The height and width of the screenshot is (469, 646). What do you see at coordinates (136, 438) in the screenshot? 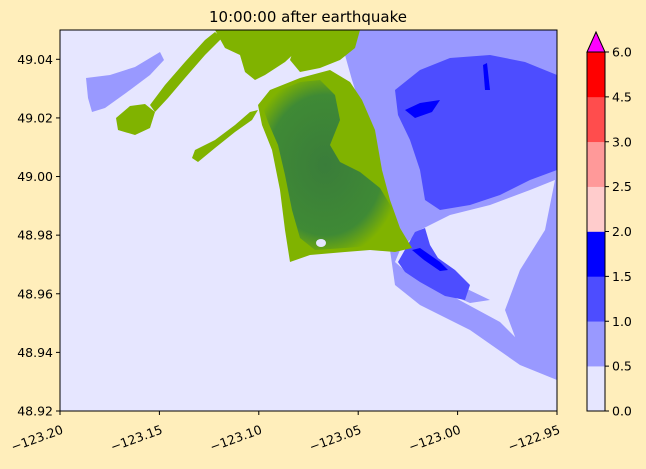
I see `x-tick-label: −123.15` at bounding box center [136, 438].